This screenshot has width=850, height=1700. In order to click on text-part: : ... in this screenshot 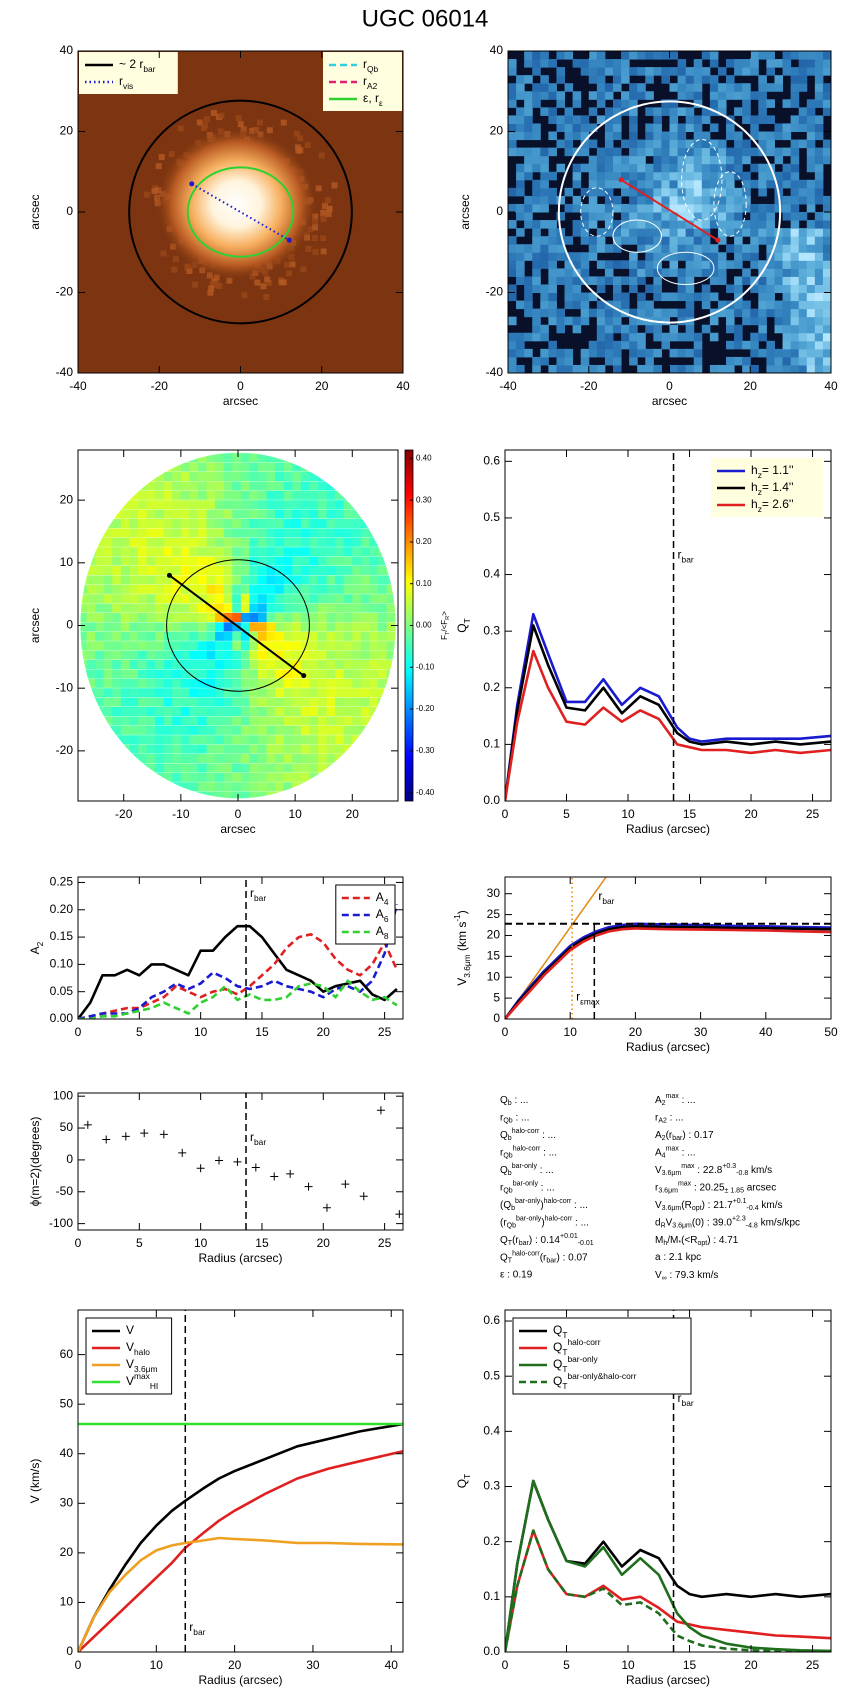, I will do `click(675, 1117)`.